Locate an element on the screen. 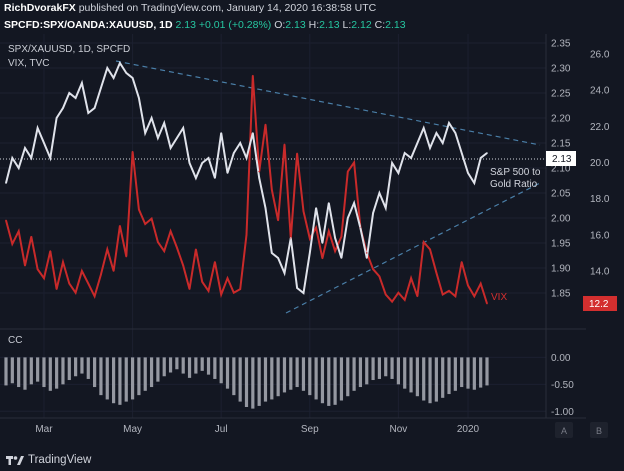 Image resolution: width=624 pixels, height=471 pixels. time-tick-label: Sep is located at coordinates (310, 429).